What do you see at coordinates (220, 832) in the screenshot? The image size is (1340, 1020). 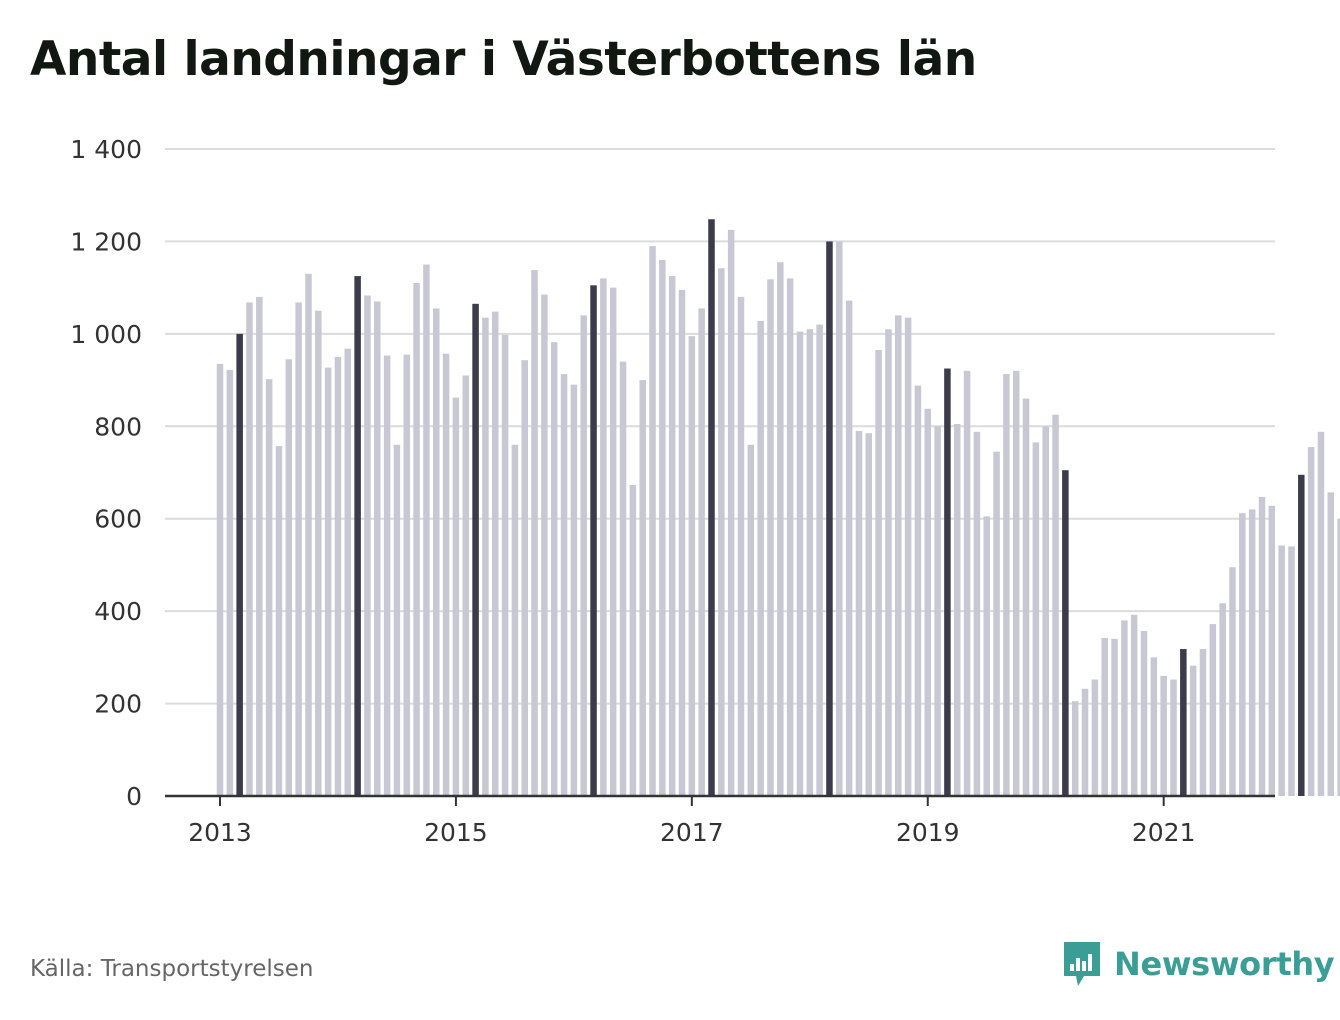 I see `x-tick-label: 2013` at bounding box center [220, 832].